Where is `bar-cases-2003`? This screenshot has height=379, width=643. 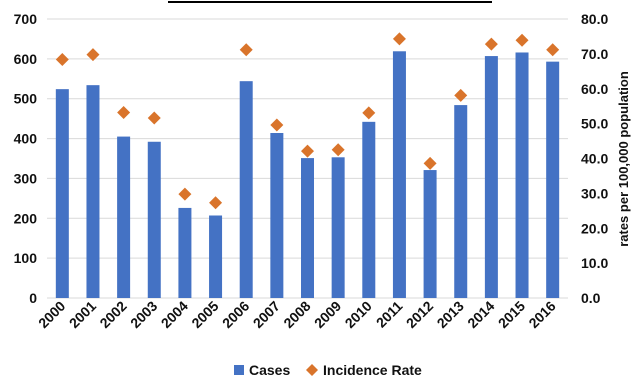 bar-cases-2003 is located at coordinates (154, 220).